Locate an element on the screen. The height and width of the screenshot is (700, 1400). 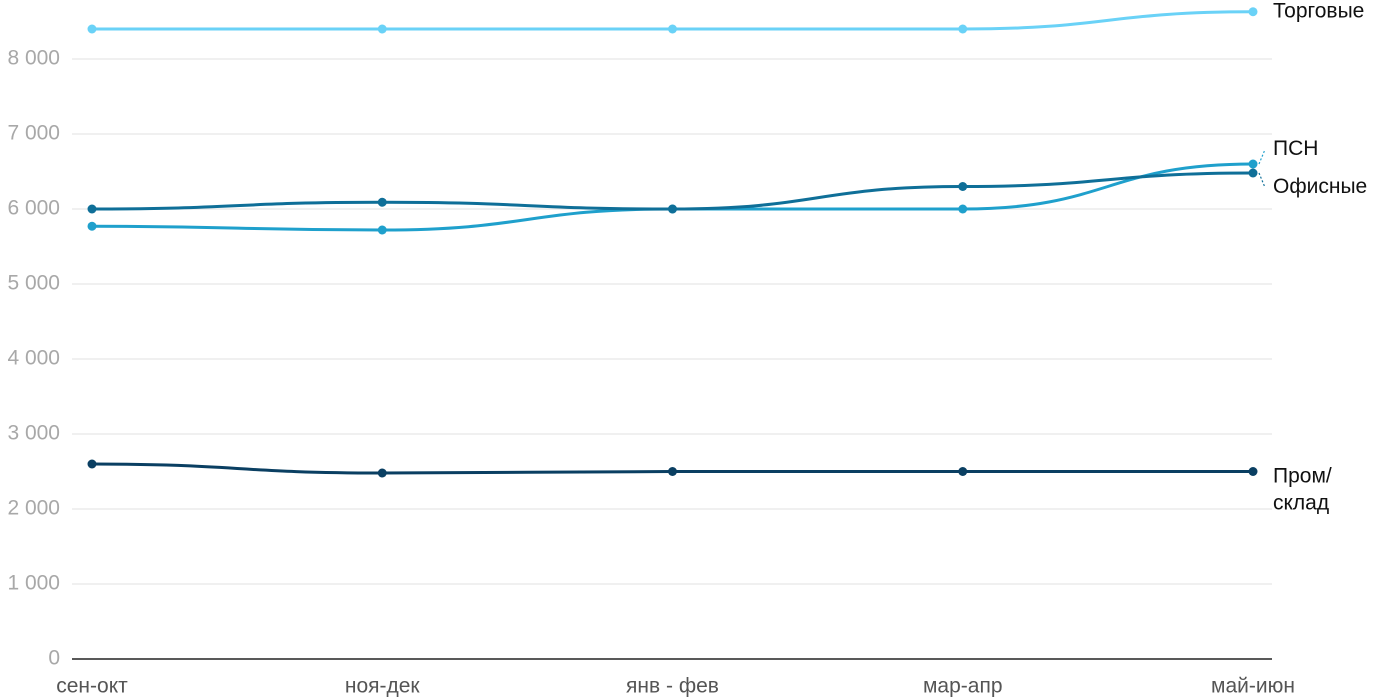
y-tick-label: 1 000 is located at coordinates (33, 583).